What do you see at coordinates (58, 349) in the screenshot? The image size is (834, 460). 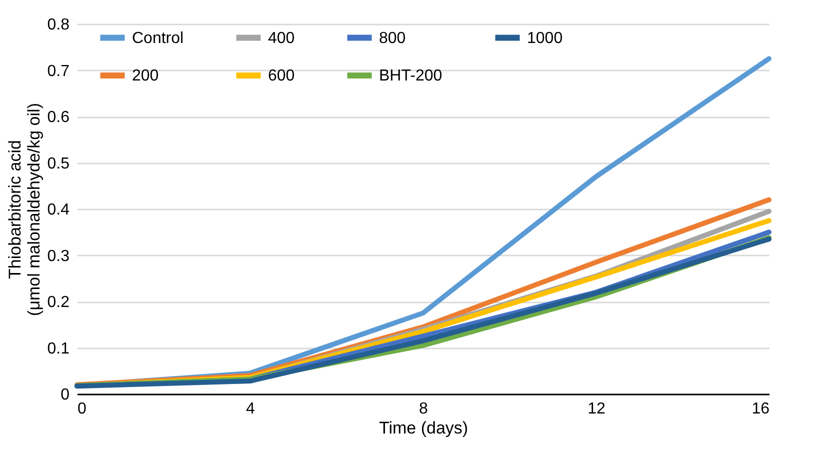 I see `y-tick-label: 0.1` at bounding box center [58, 349].